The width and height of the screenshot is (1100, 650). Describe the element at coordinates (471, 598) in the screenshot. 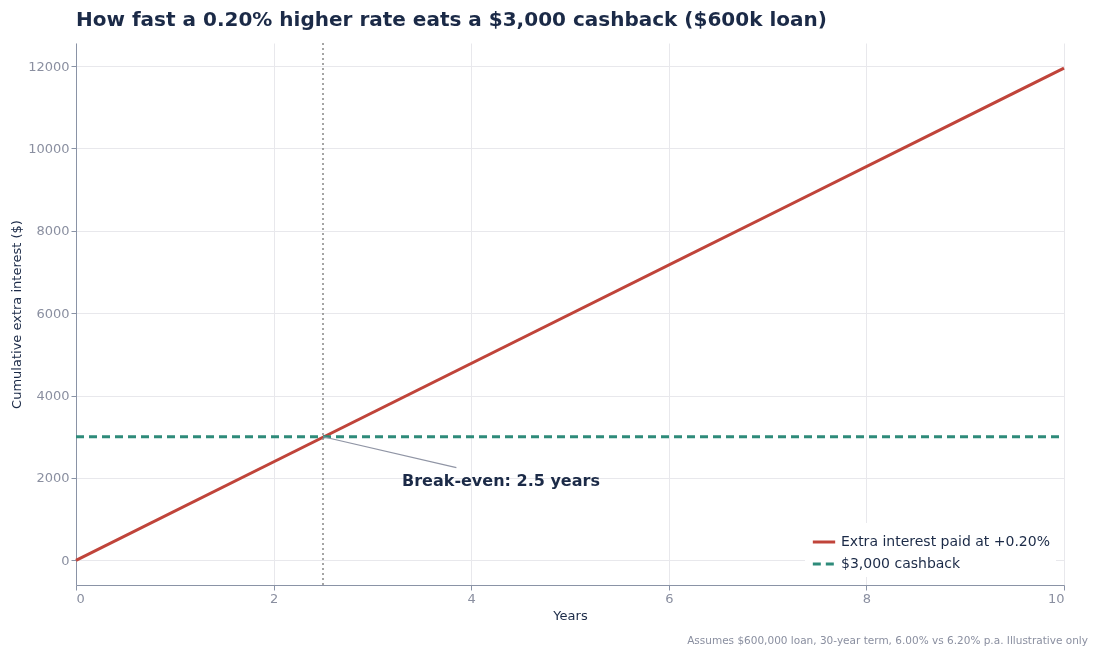

I see `x-tick-label: 4` at that location.